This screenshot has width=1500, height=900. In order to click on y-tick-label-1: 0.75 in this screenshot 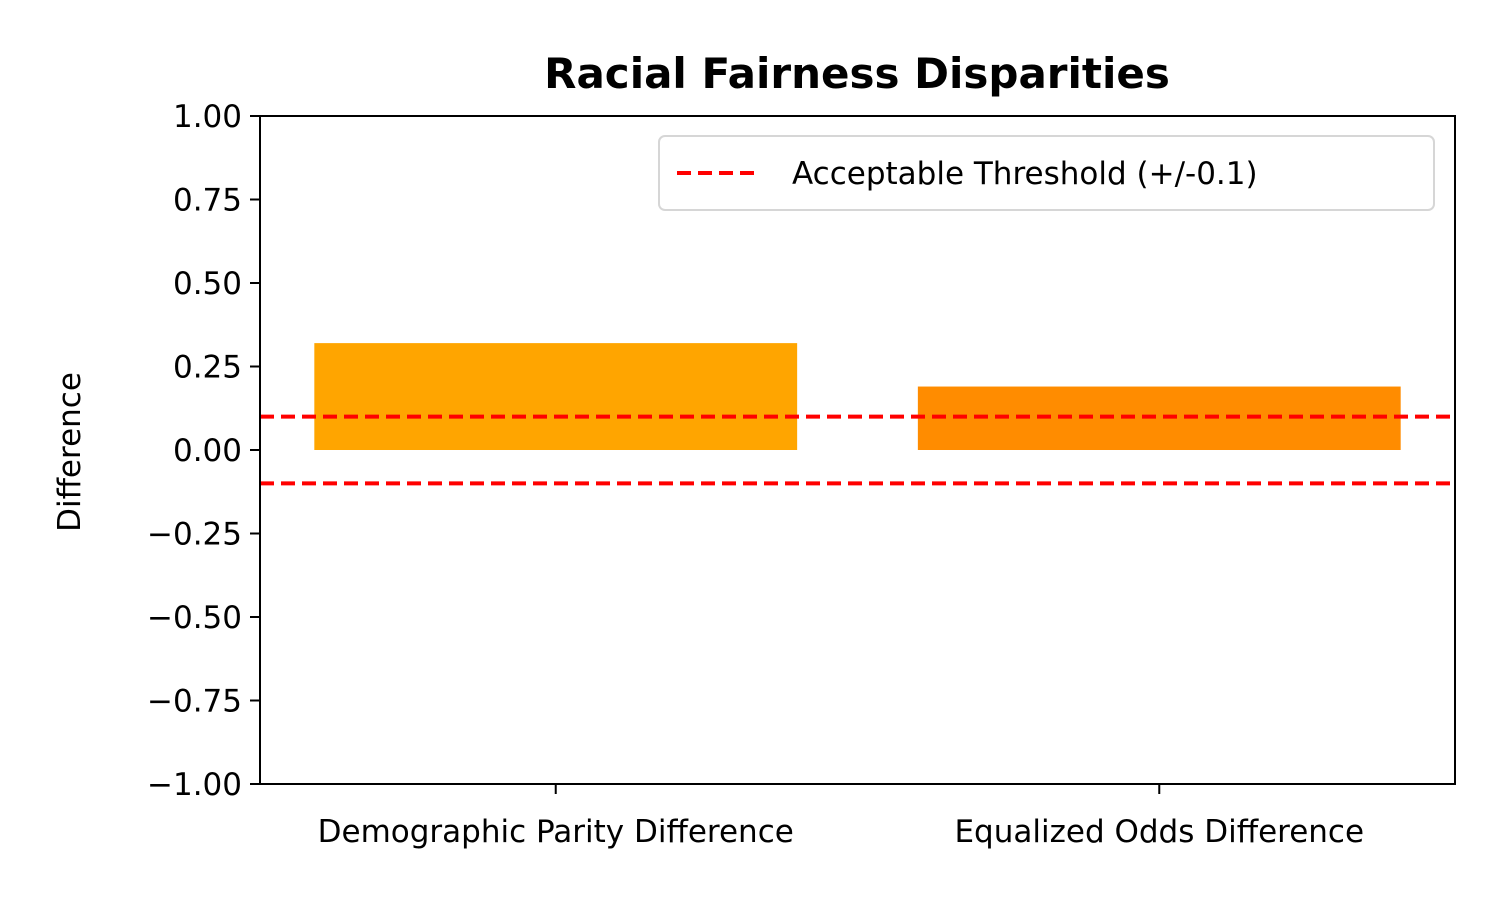, I will do `click(207, 201)`.